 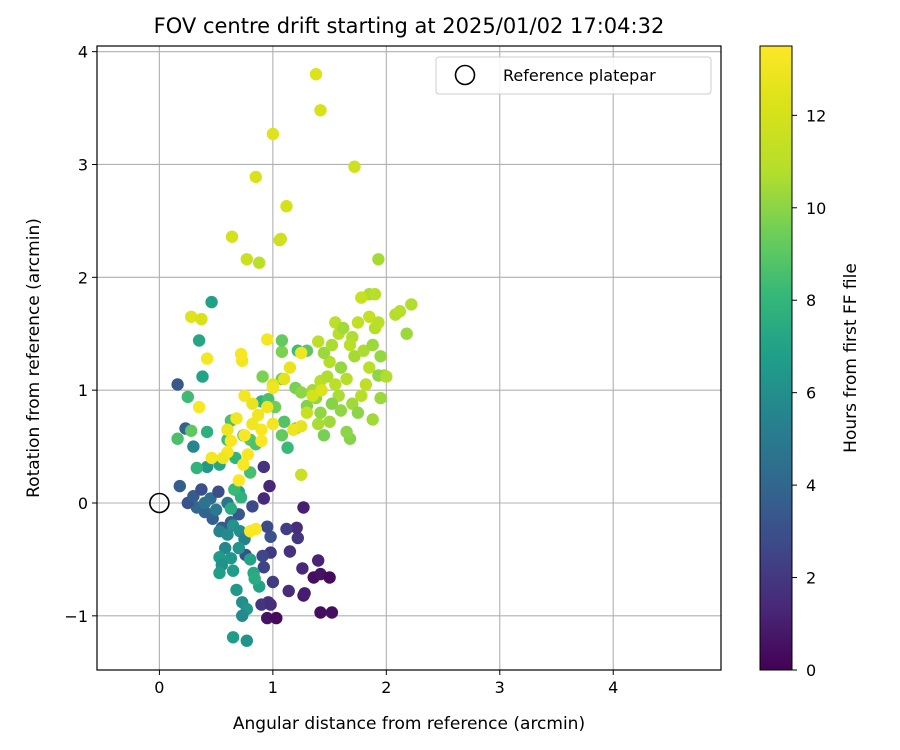 I want to click on colorbar-tick-label: 10, so click(x=816, y=208).